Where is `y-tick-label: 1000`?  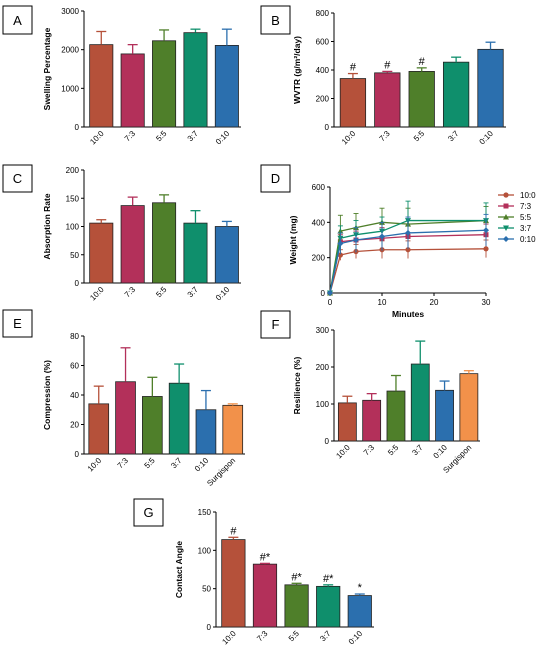 y-tick-label: 1000 is located at coordinates (70, 88).